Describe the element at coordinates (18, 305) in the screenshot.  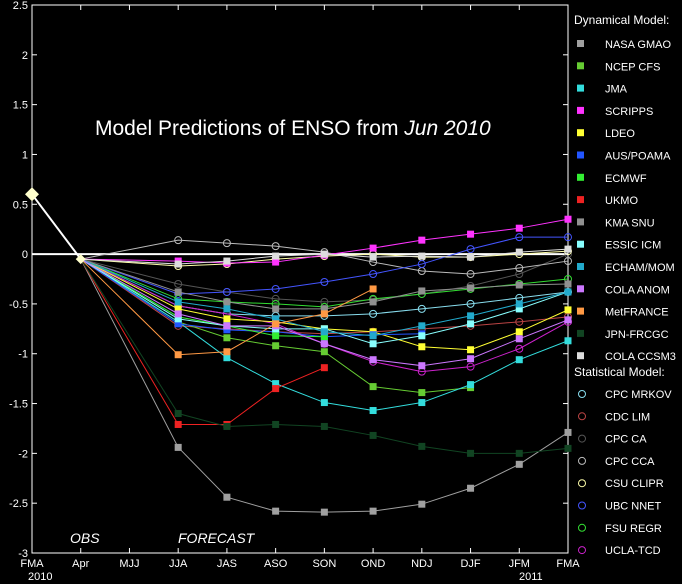
I see `y-tick-label: -0.5` at that location.